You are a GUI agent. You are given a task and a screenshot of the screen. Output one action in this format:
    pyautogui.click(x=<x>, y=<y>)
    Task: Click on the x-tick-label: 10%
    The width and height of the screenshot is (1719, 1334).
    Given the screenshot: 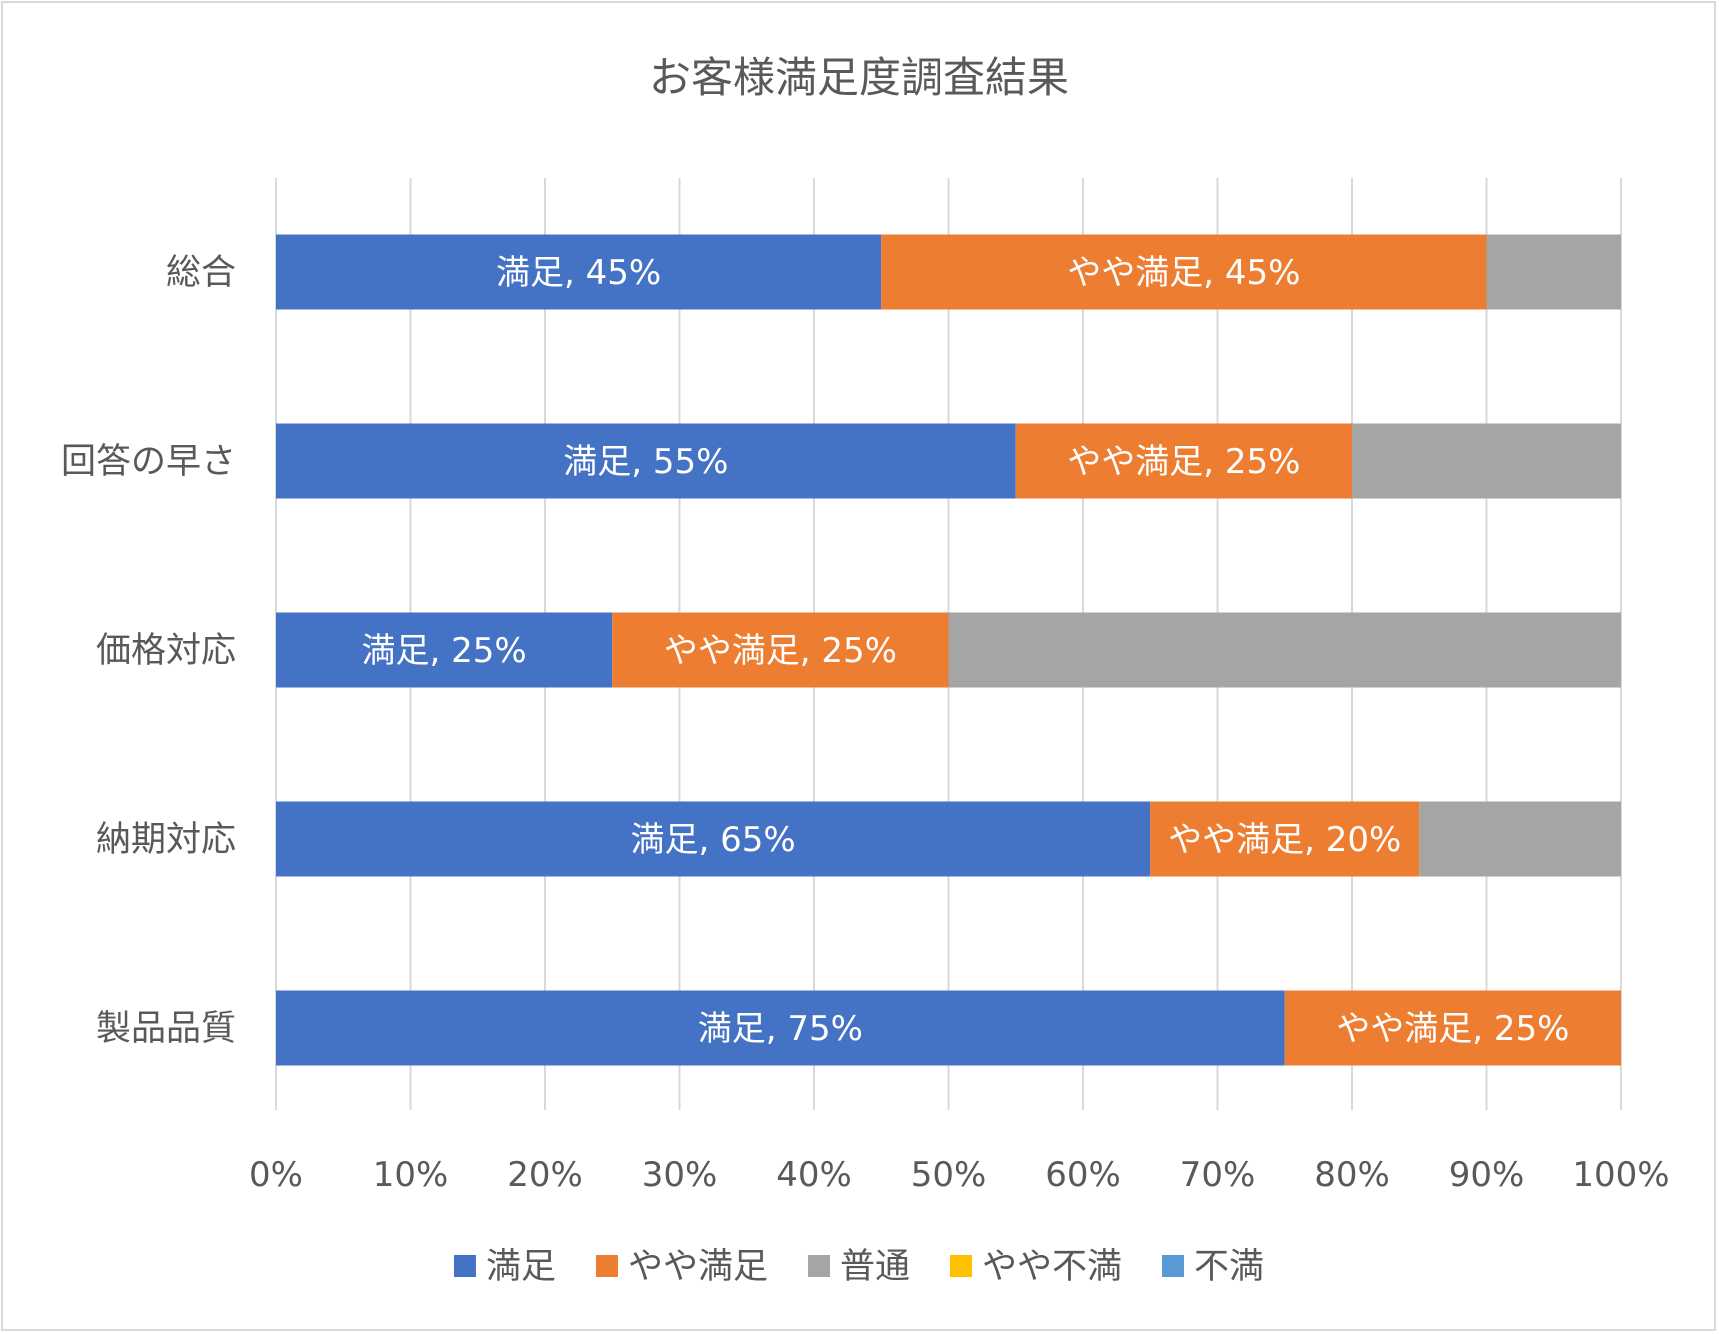 What is the action you would take?
    pyautogui.click(x=411, y=1175)
    